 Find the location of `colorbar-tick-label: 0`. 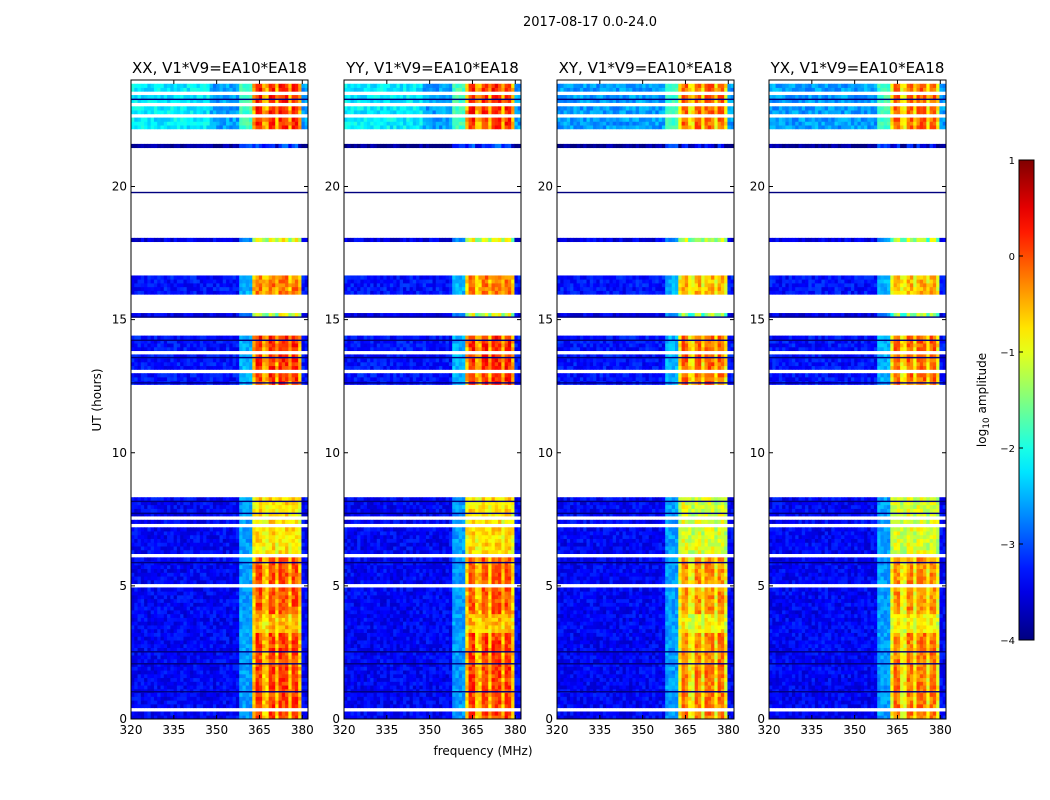

colorbar-tick-label: 0 is located at coordinates (1012, 257).